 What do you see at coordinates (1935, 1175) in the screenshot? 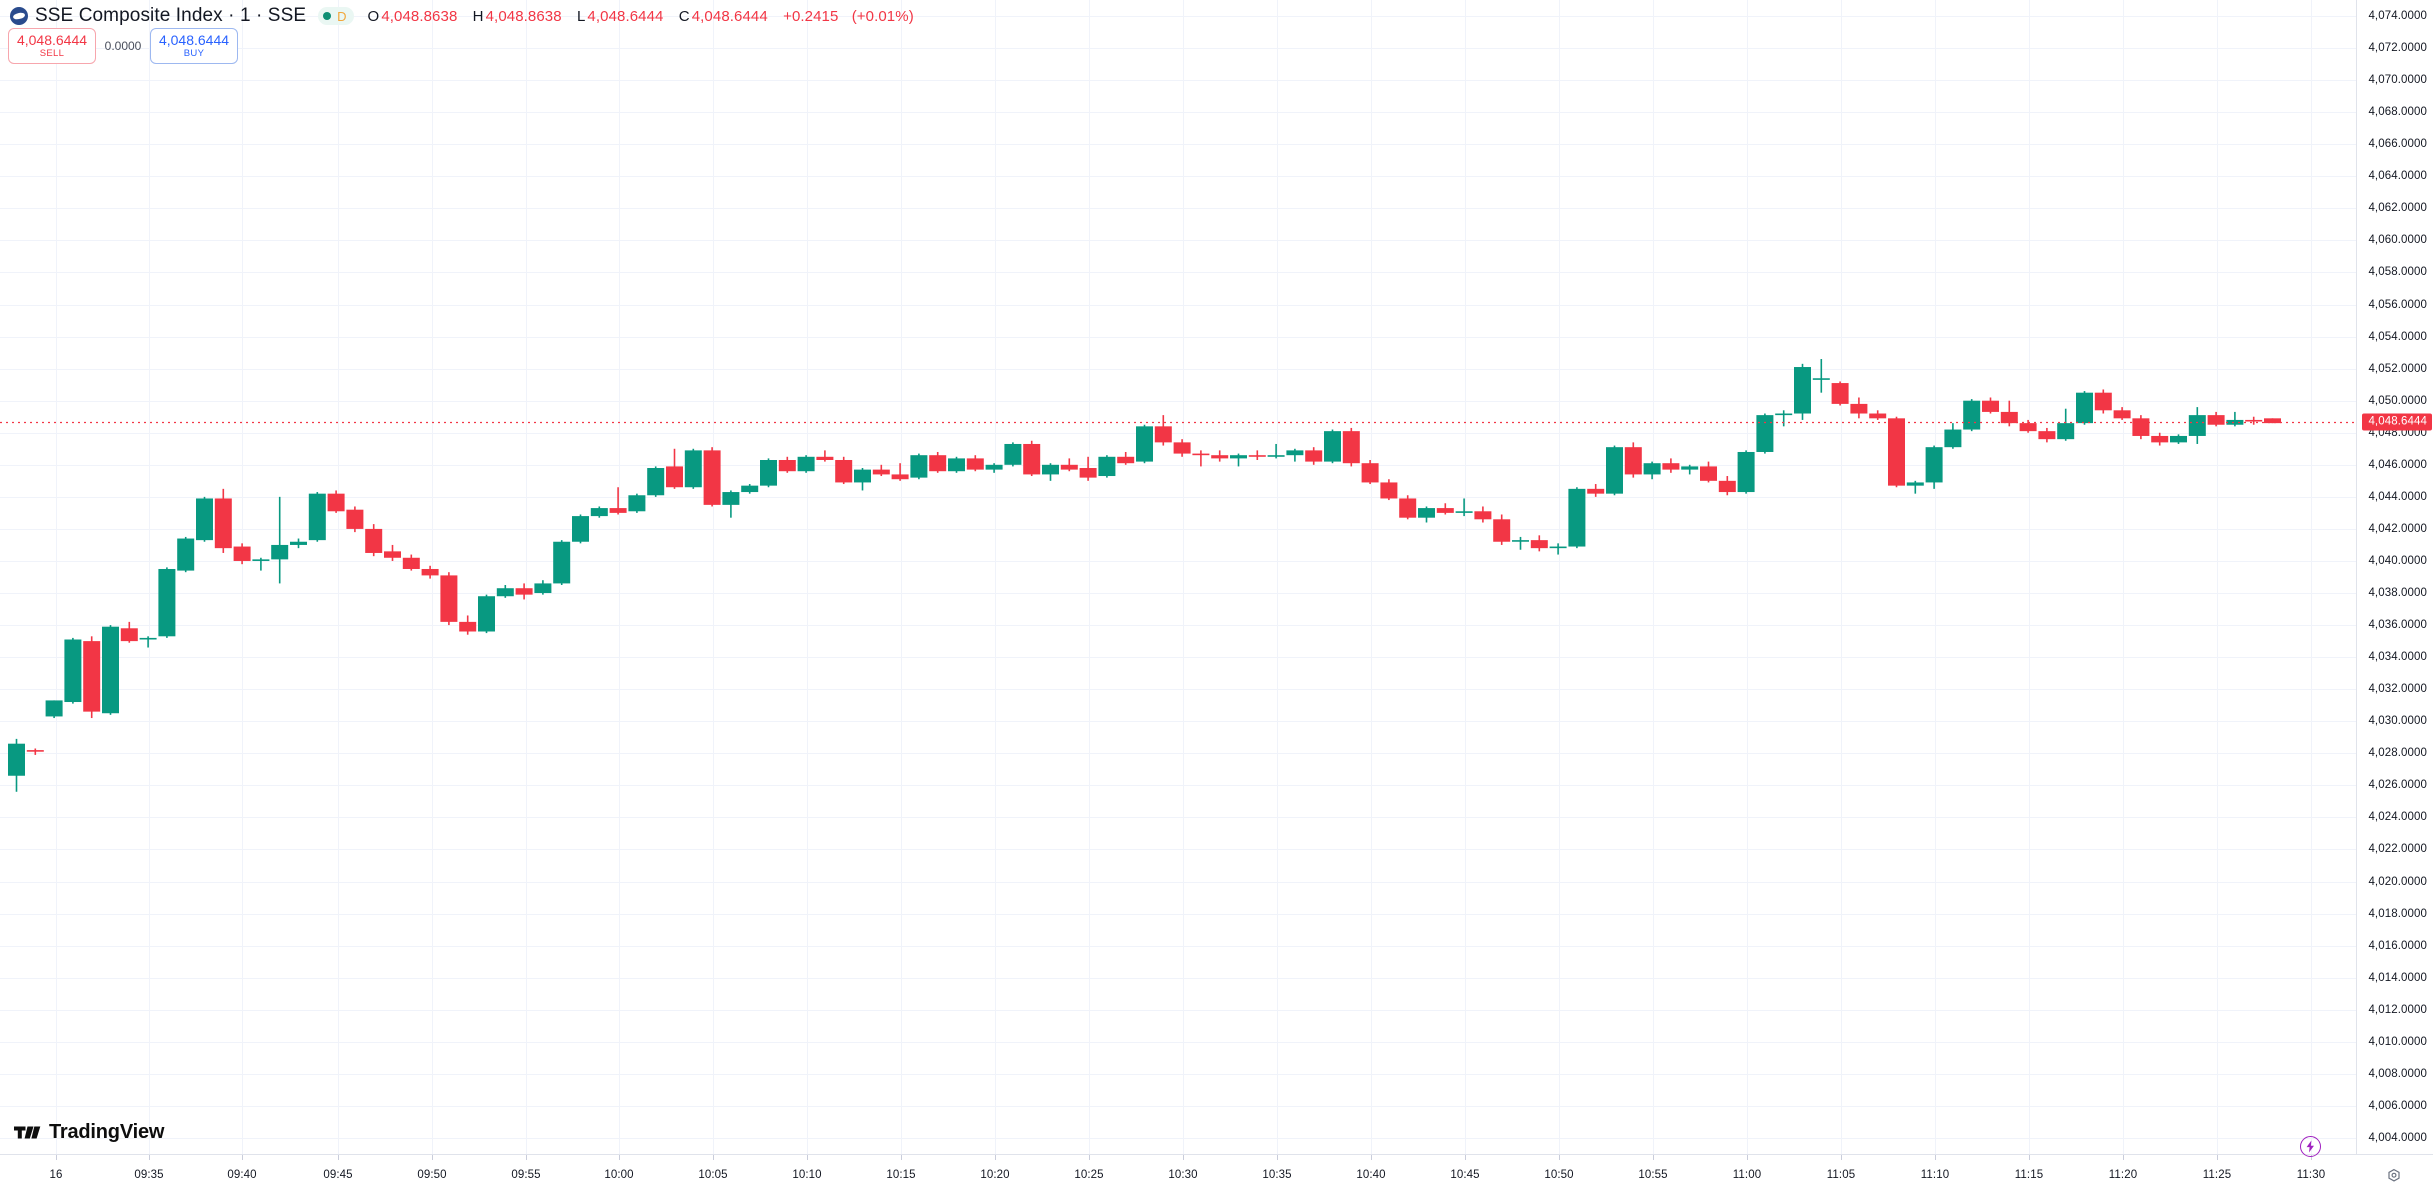
I see `time-axis-label: 11:10` at bounding box center [1935, 1175].